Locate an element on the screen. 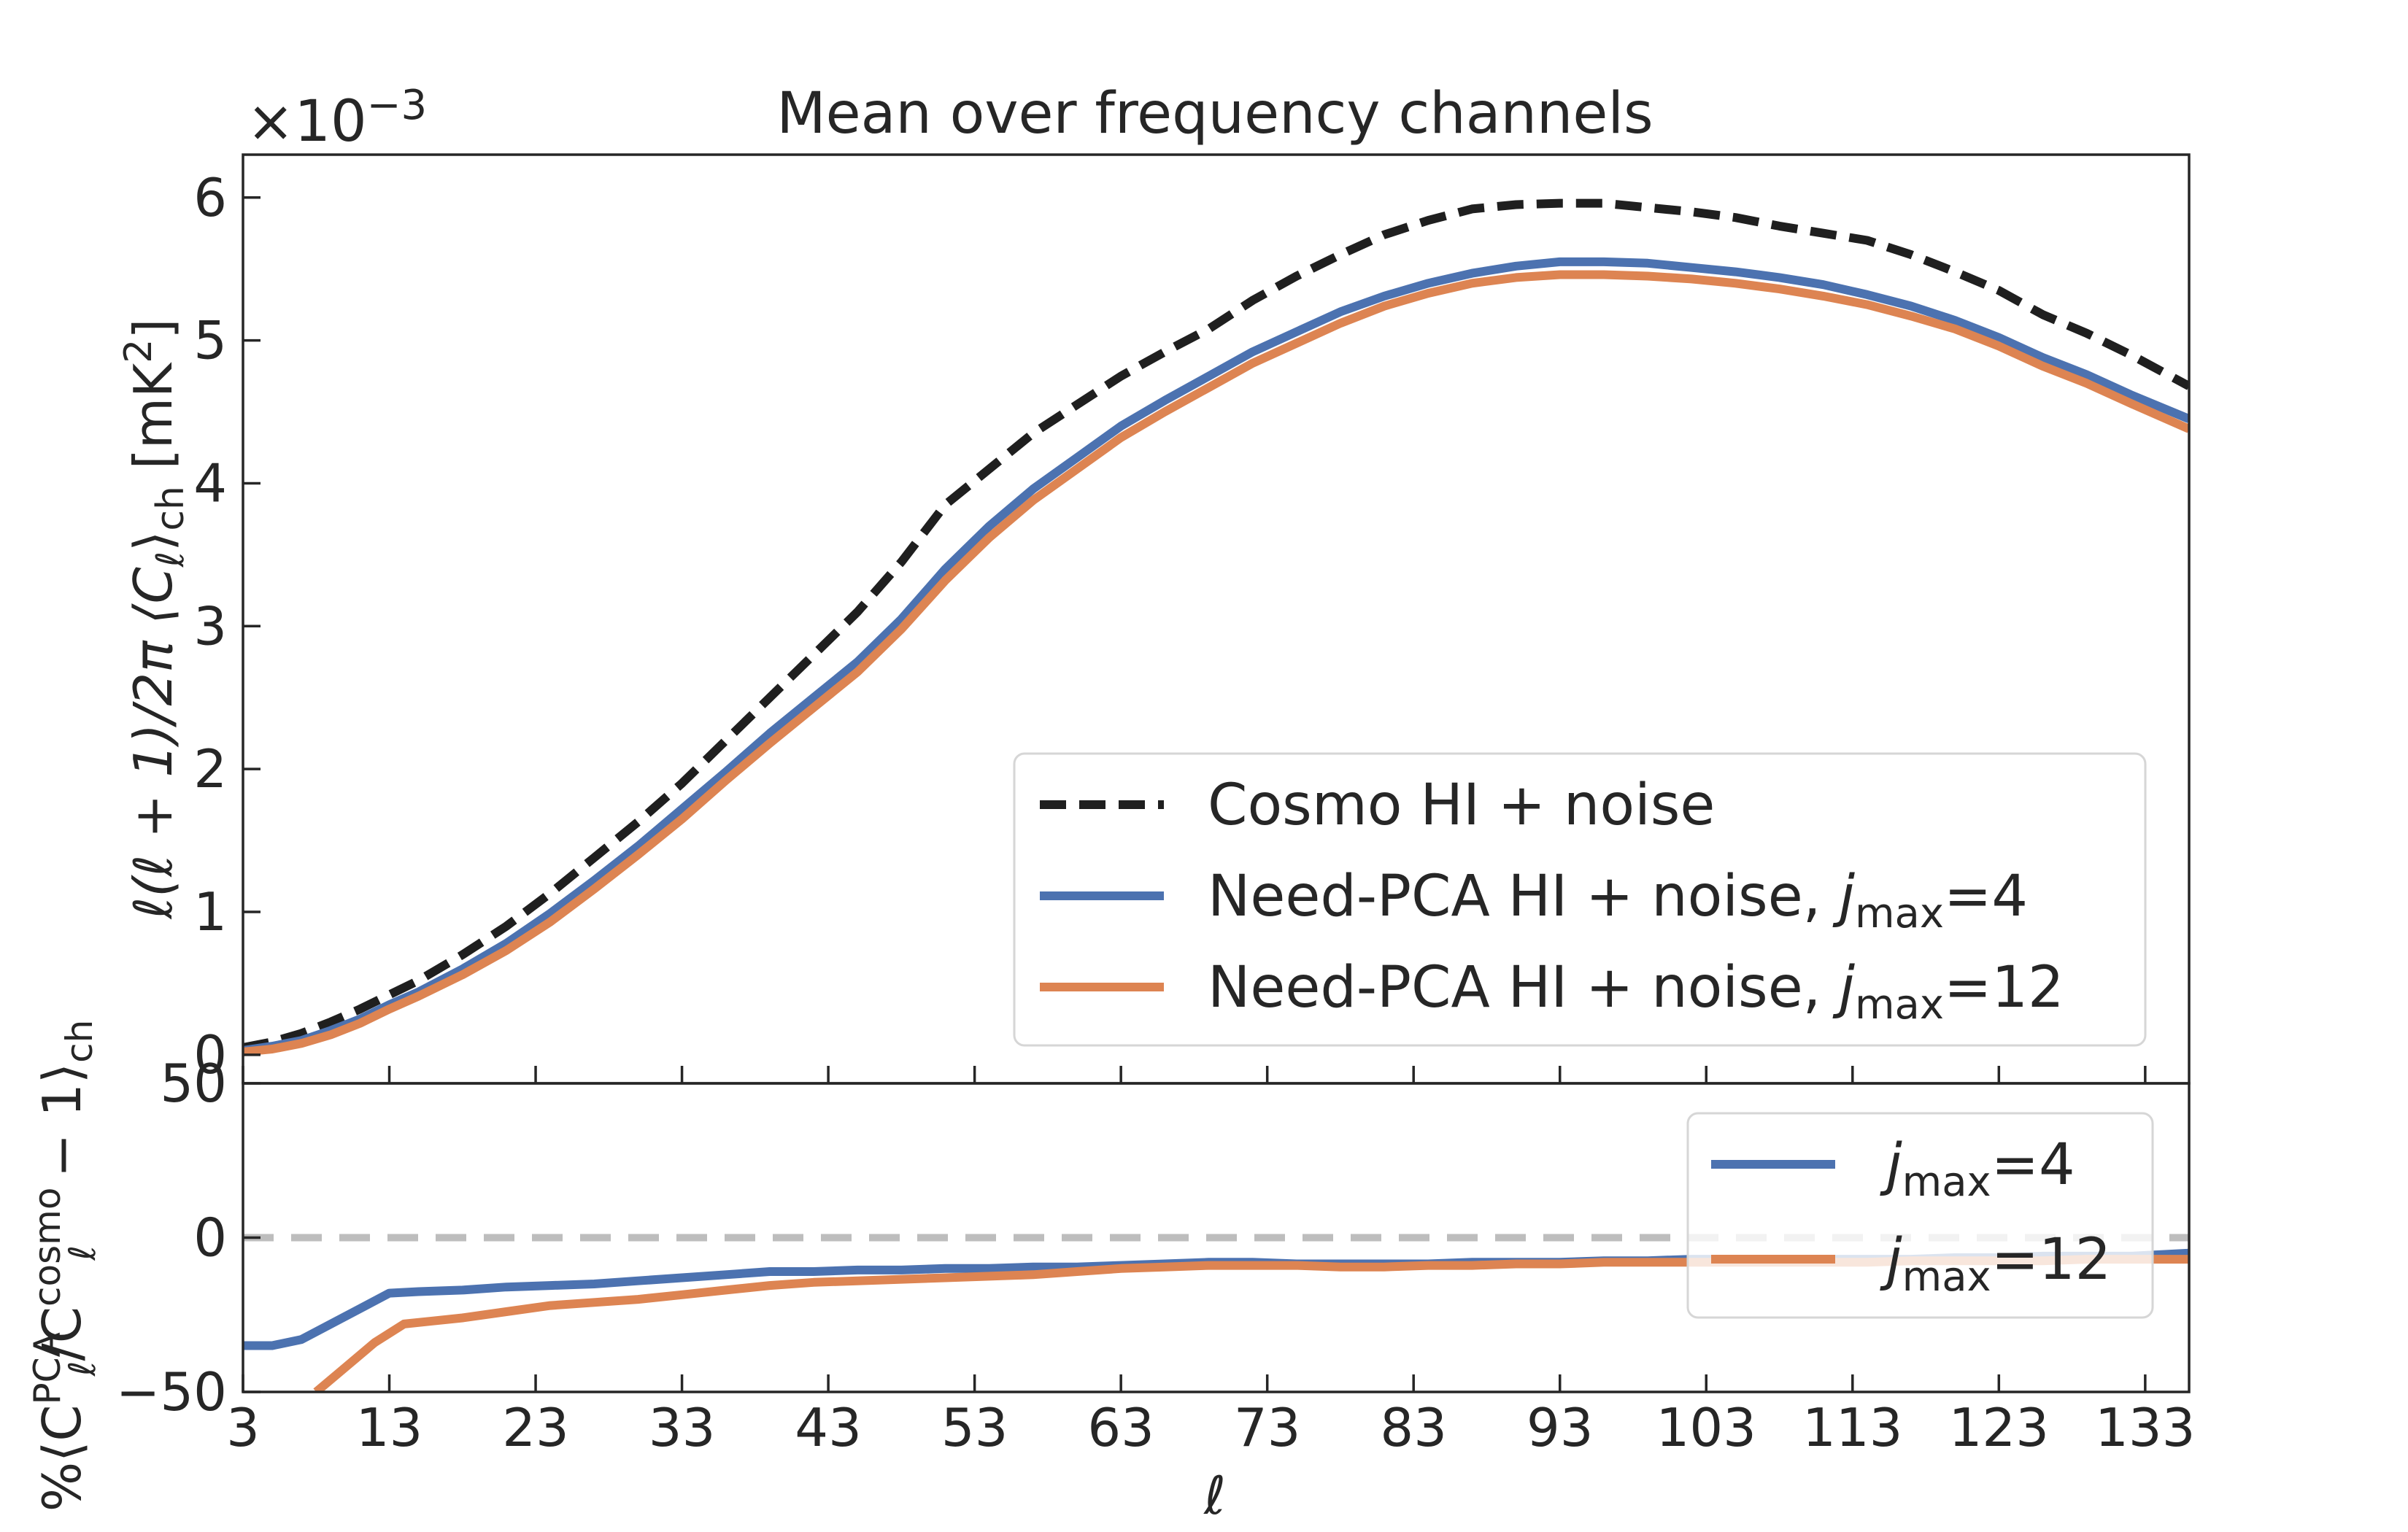  y-multiplier: ×10⁻³ is located at coordinates (337, 119).